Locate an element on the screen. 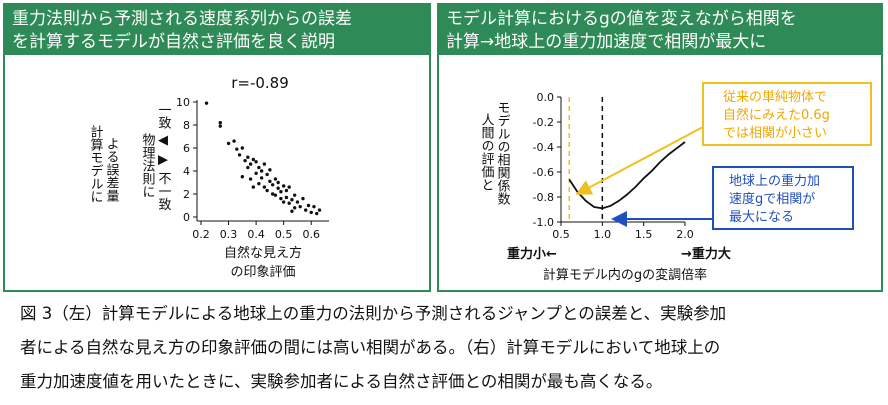  yellow-arrow is located at coordinates (639, 160).